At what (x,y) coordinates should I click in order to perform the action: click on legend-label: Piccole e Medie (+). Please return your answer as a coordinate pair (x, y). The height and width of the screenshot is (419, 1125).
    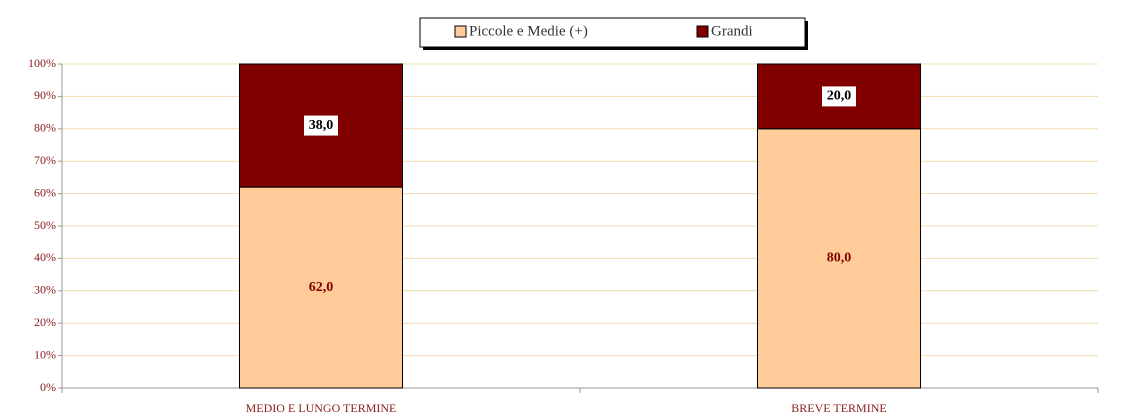
    Looking at the image, I should click on (528, 31).